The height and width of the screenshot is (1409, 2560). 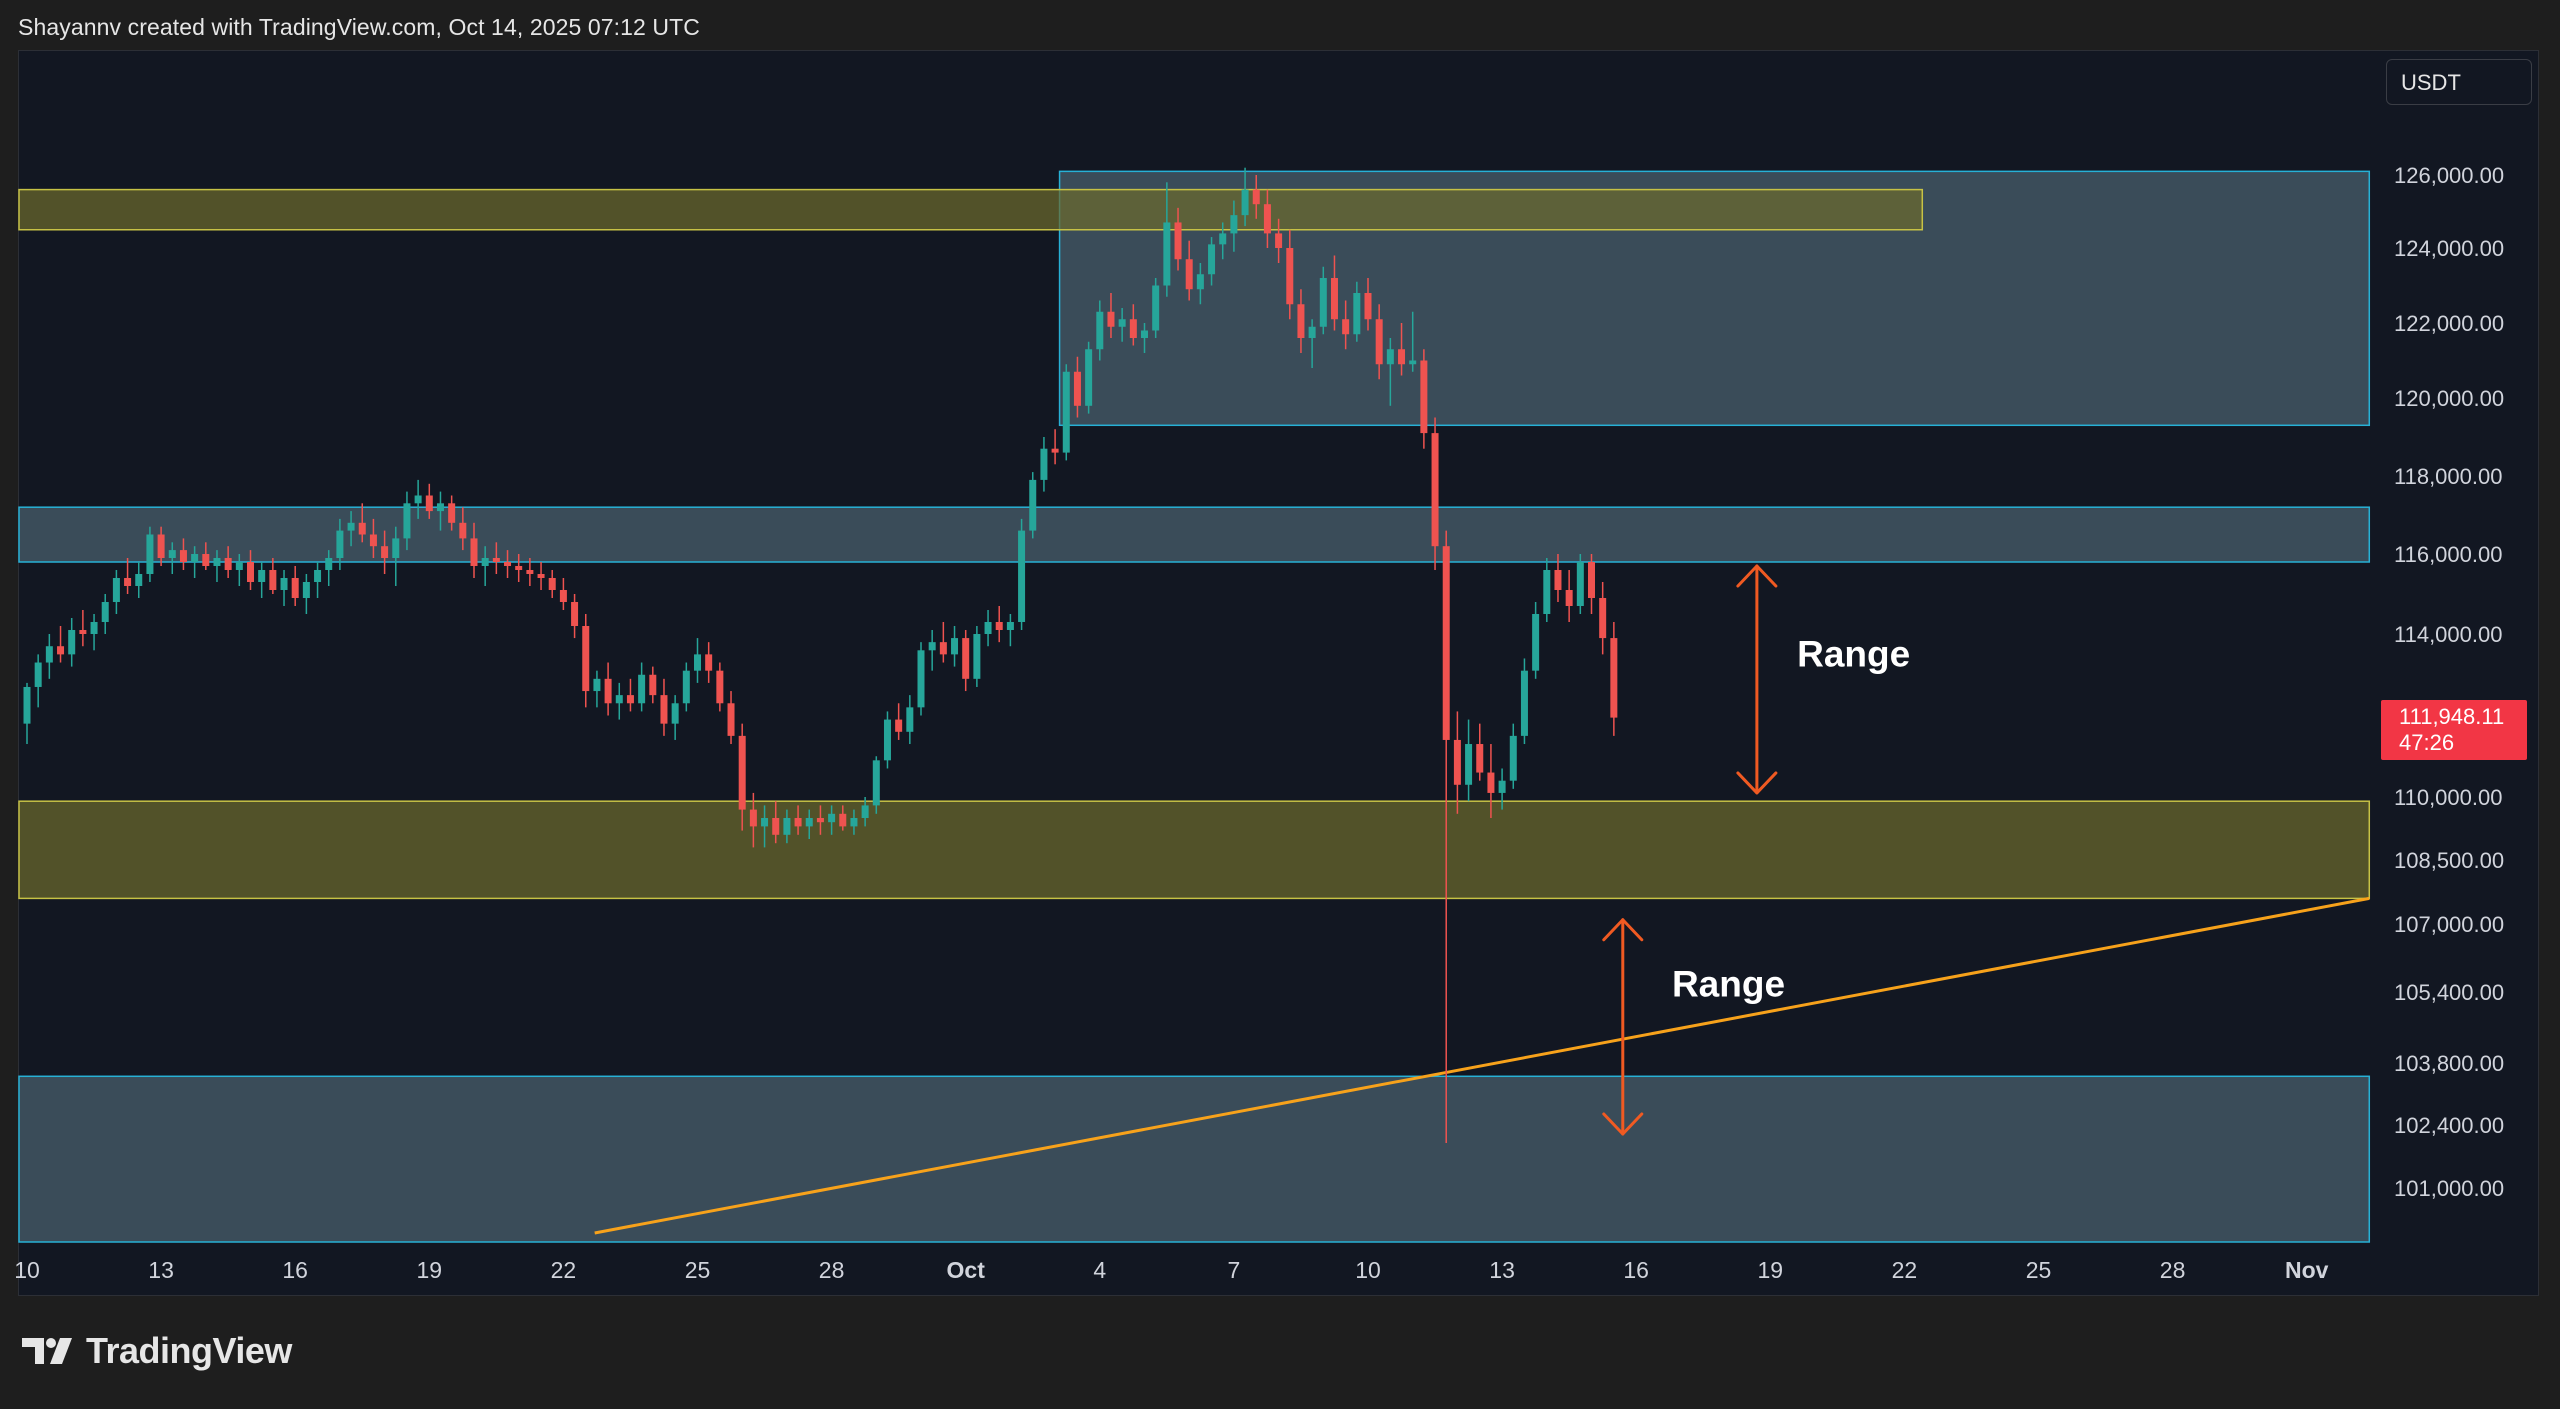 What do you see at coordinates (1194, 534) in the screenshot?
I see `resistance-zone` at bounding box center [1194, 534].